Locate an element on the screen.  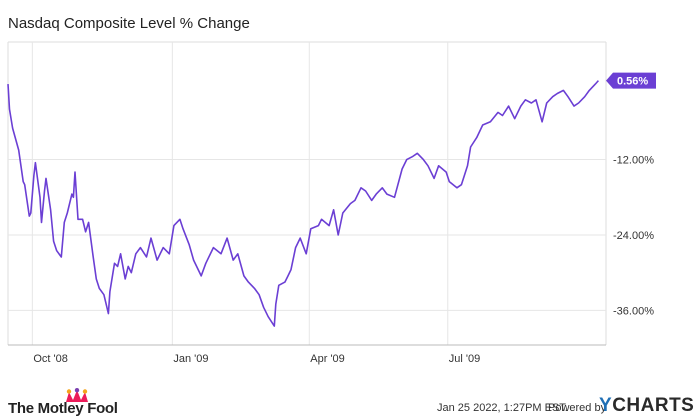
last-value-label: 0.56% is located at coordinates (632, 82).